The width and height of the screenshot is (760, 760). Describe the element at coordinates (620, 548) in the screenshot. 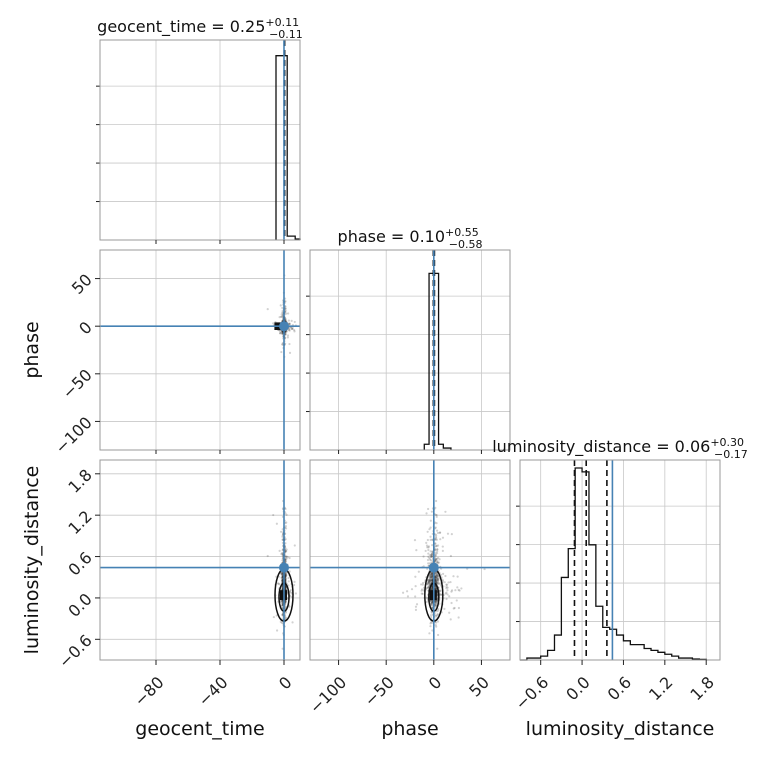

I see `hist-panel-luminosity_distance: luminosity_distance = 0.06+0.30 −0.17` at that location.